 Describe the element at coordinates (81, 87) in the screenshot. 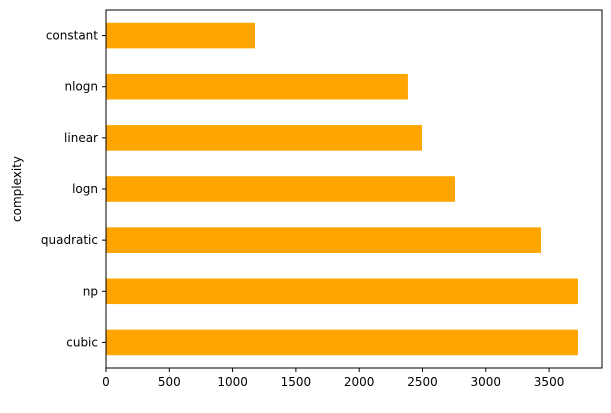

I see `y-tick-label: nlogn` at that location.